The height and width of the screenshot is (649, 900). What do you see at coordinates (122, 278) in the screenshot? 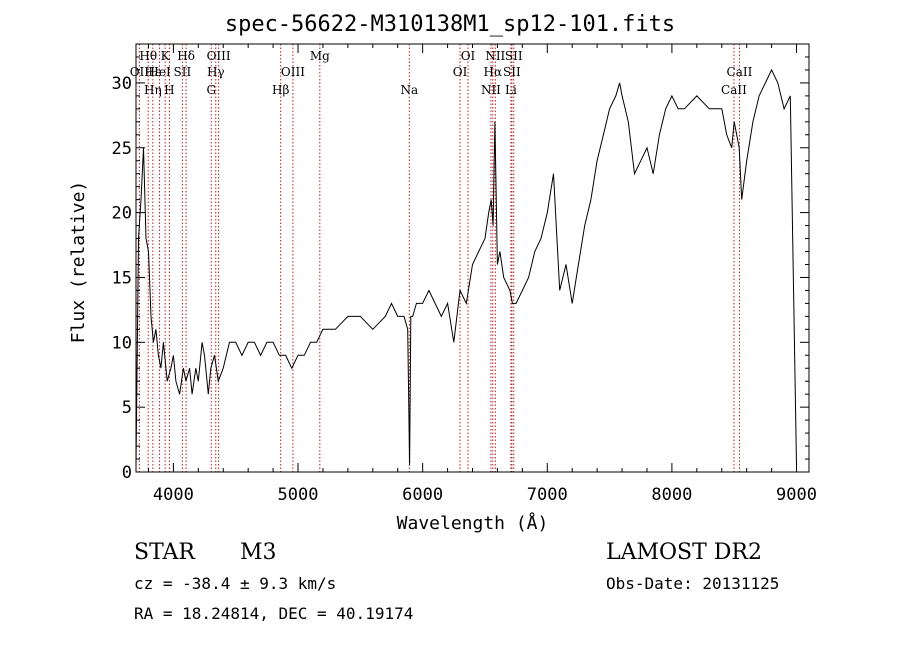
I see `y-tick-label: 15` at bounding box center [122, 278].